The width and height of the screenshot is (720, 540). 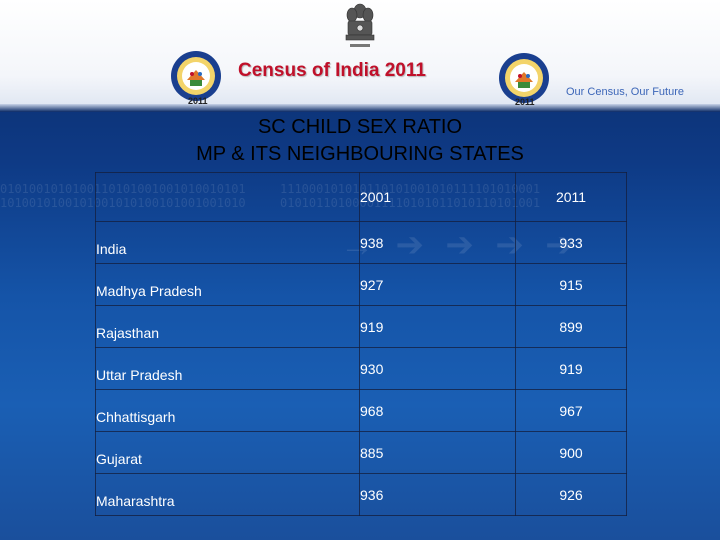 What do you see at coordinates (437, 494) in the screenshot?
I see `value-2001-cell: 936` at bounding box center [437, 494].